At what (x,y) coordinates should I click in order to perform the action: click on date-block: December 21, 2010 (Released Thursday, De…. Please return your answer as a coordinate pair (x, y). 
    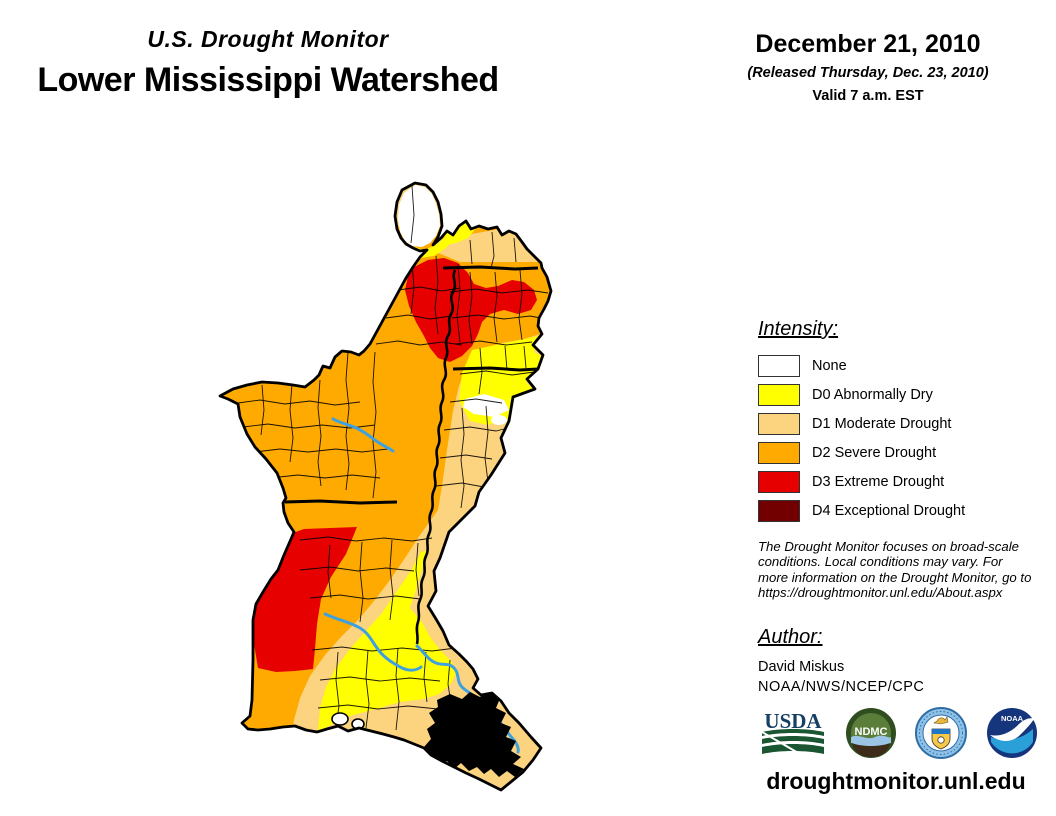
    Looking at the image, I should click on (868, 67).